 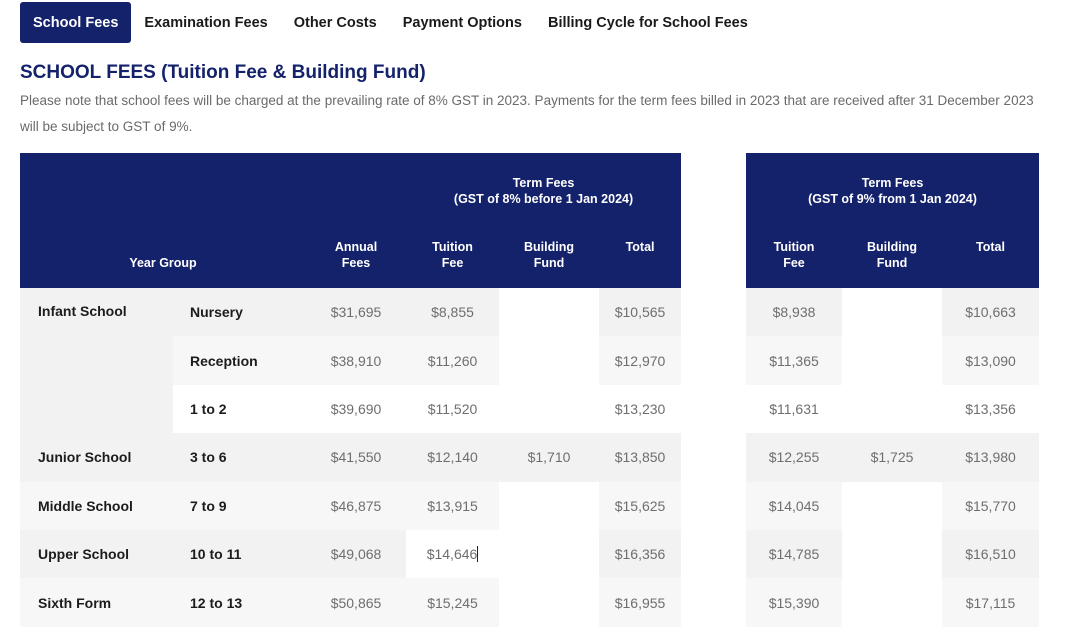 What do you see at coordinates (640, 457) in the screenshot?
I see `total-cell: $13,850` at bounding box center [640, 457].